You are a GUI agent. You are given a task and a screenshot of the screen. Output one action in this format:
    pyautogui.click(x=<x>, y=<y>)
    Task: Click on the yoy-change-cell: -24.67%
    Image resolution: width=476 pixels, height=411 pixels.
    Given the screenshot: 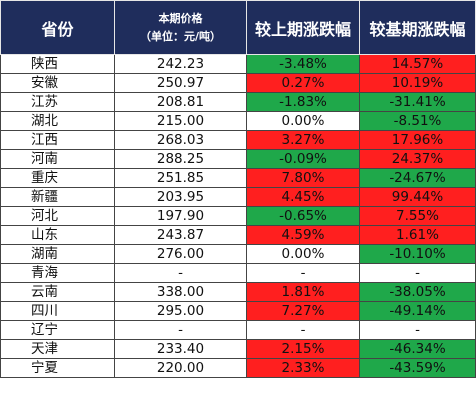 What is the action you would take?
    pyautogui.click(x=417, y=178)
    